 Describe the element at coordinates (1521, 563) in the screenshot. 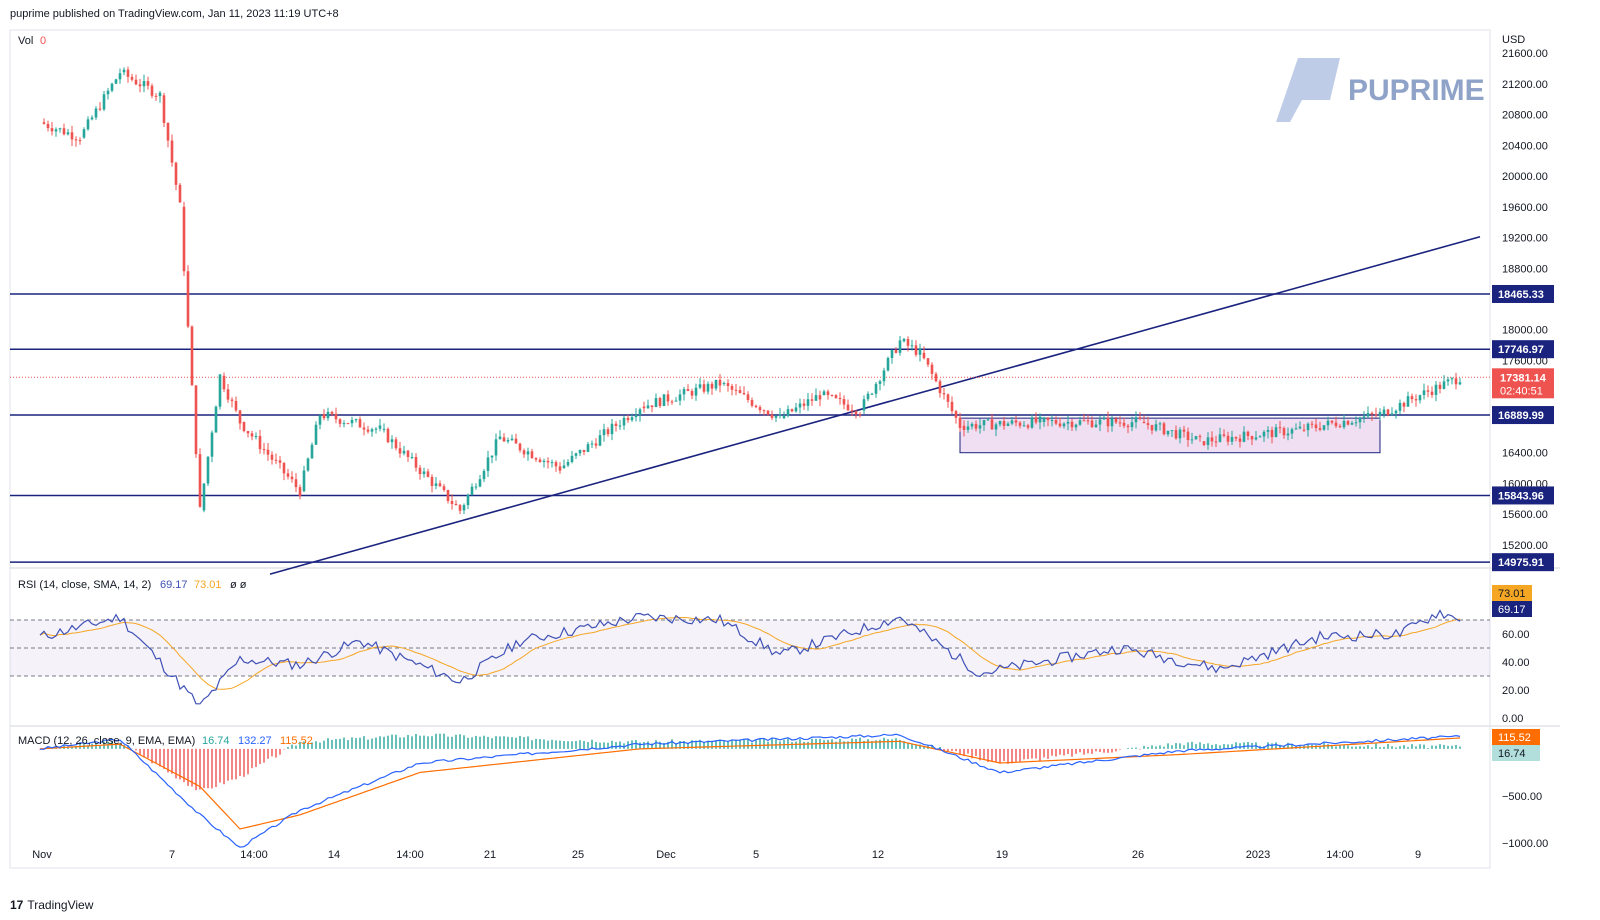

I see `level-badge: 14975.91` at that location.